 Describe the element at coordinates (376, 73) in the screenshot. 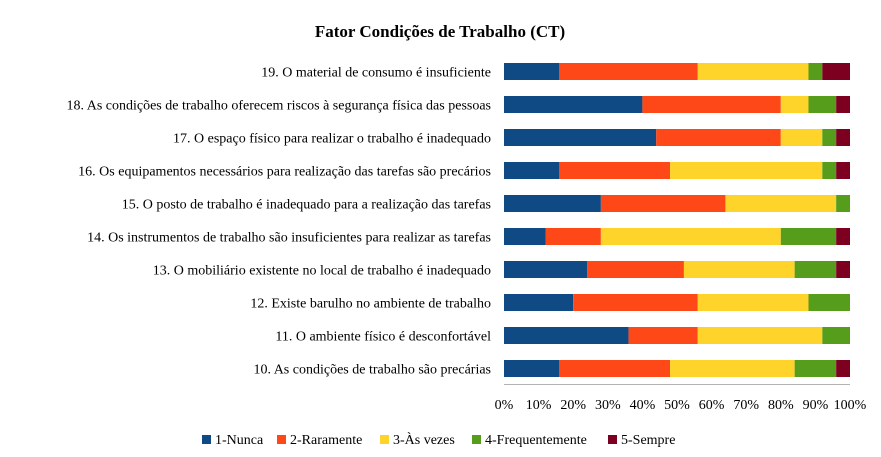

I see `category-label: 19. O material de consumo é insuficiente` at that location.